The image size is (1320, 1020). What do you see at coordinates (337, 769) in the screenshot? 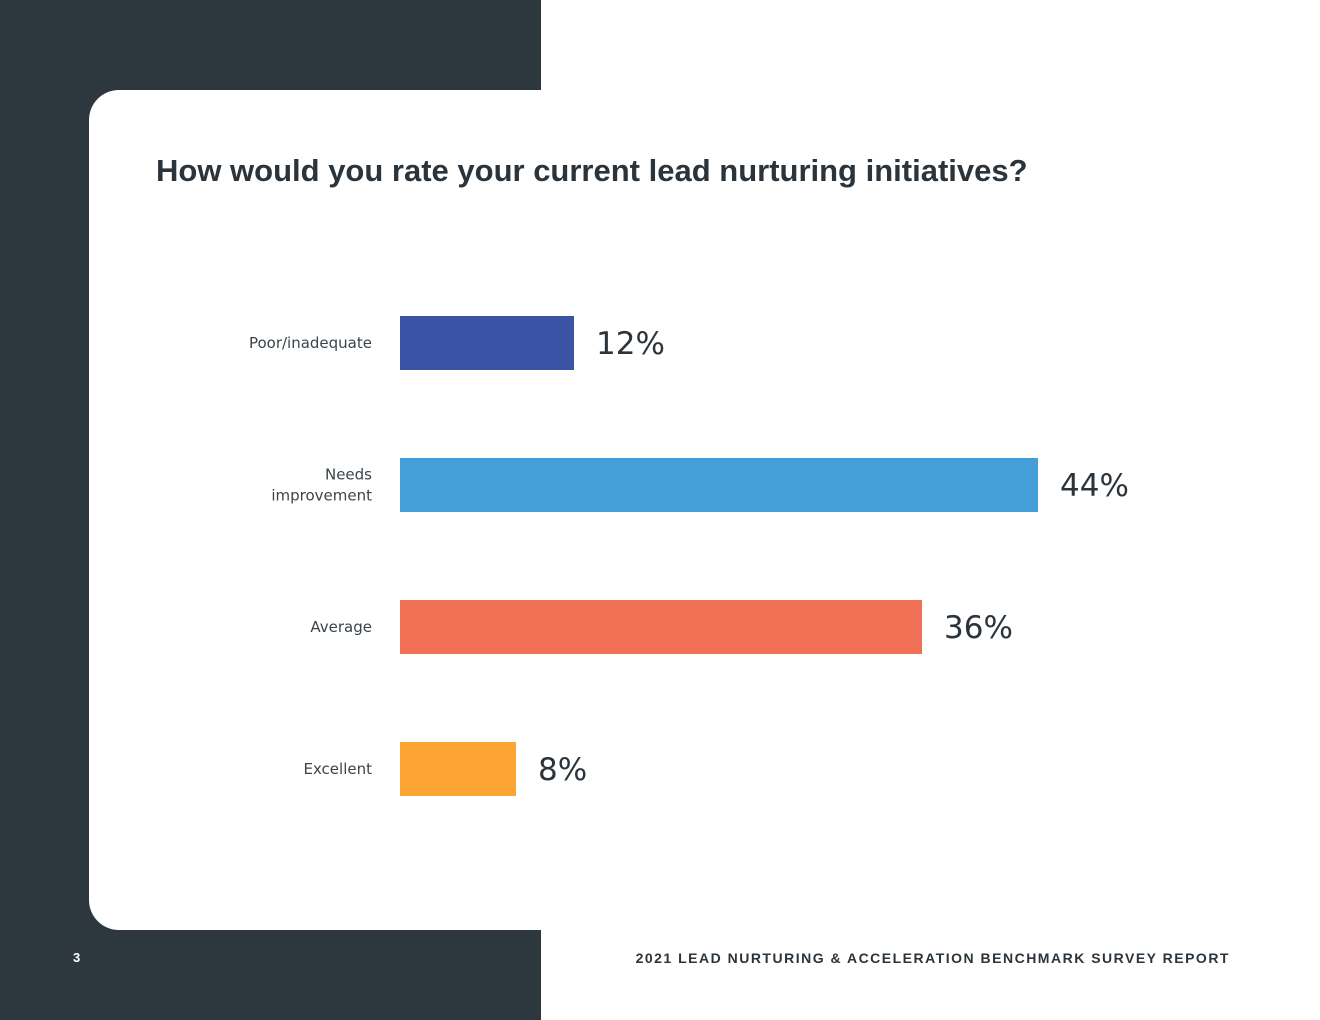
I see `category-label: Excellent` at bounding box center [337, 769].